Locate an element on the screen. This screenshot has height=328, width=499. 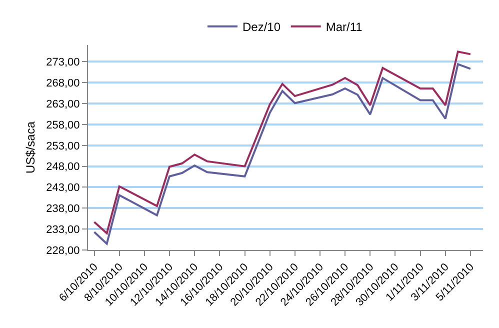
y-tick-label: 273,00 is located at coordinates (63, 62).